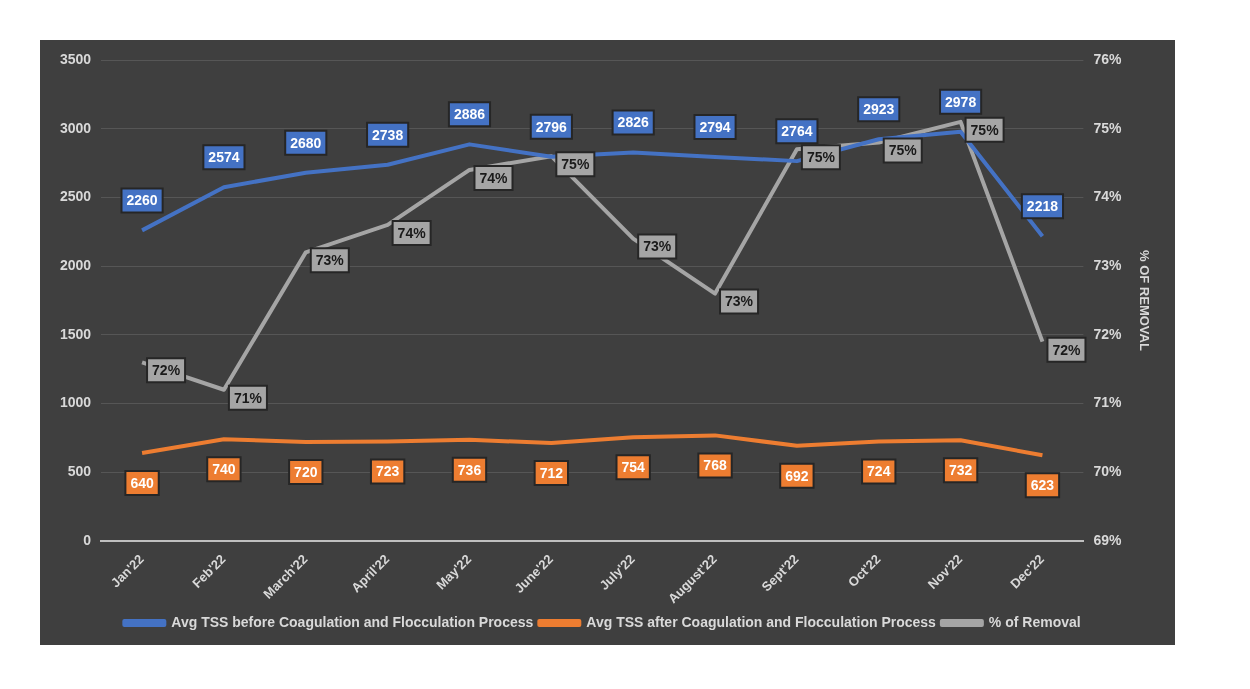 This screenshot has height=689, width=1250. What do you see at coordinates (306, 142) in the screenshot?
I see `data-label: 2680` at bounding box center [306, 142].